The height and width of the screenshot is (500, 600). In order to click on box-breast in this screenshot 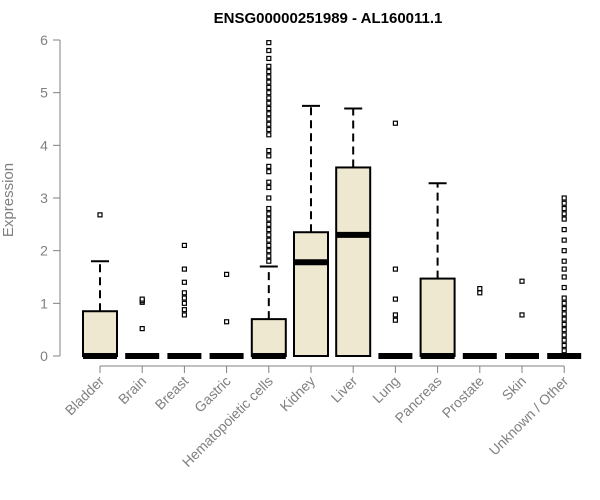, I will do `click(184, 300)`.